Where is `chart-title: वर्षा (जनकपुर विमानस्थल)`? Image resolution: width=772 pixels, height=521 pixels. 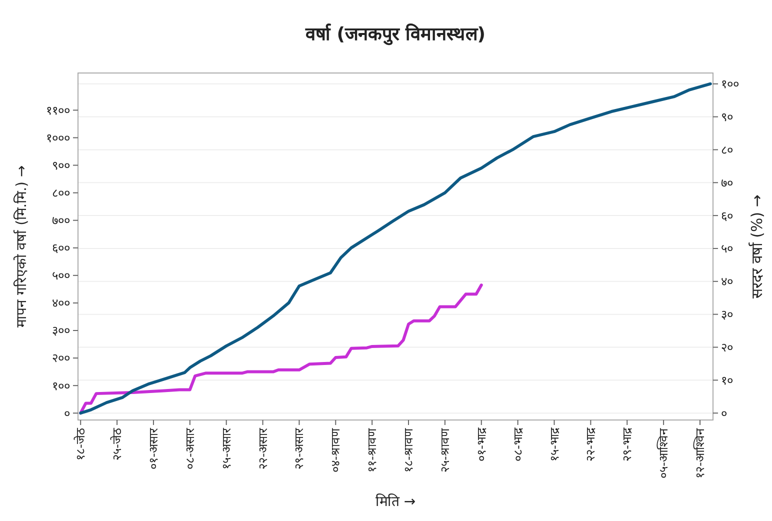 chart-title: वर्षा (जनकपुर विमानस्थल) is located at coordinates (395, 34).